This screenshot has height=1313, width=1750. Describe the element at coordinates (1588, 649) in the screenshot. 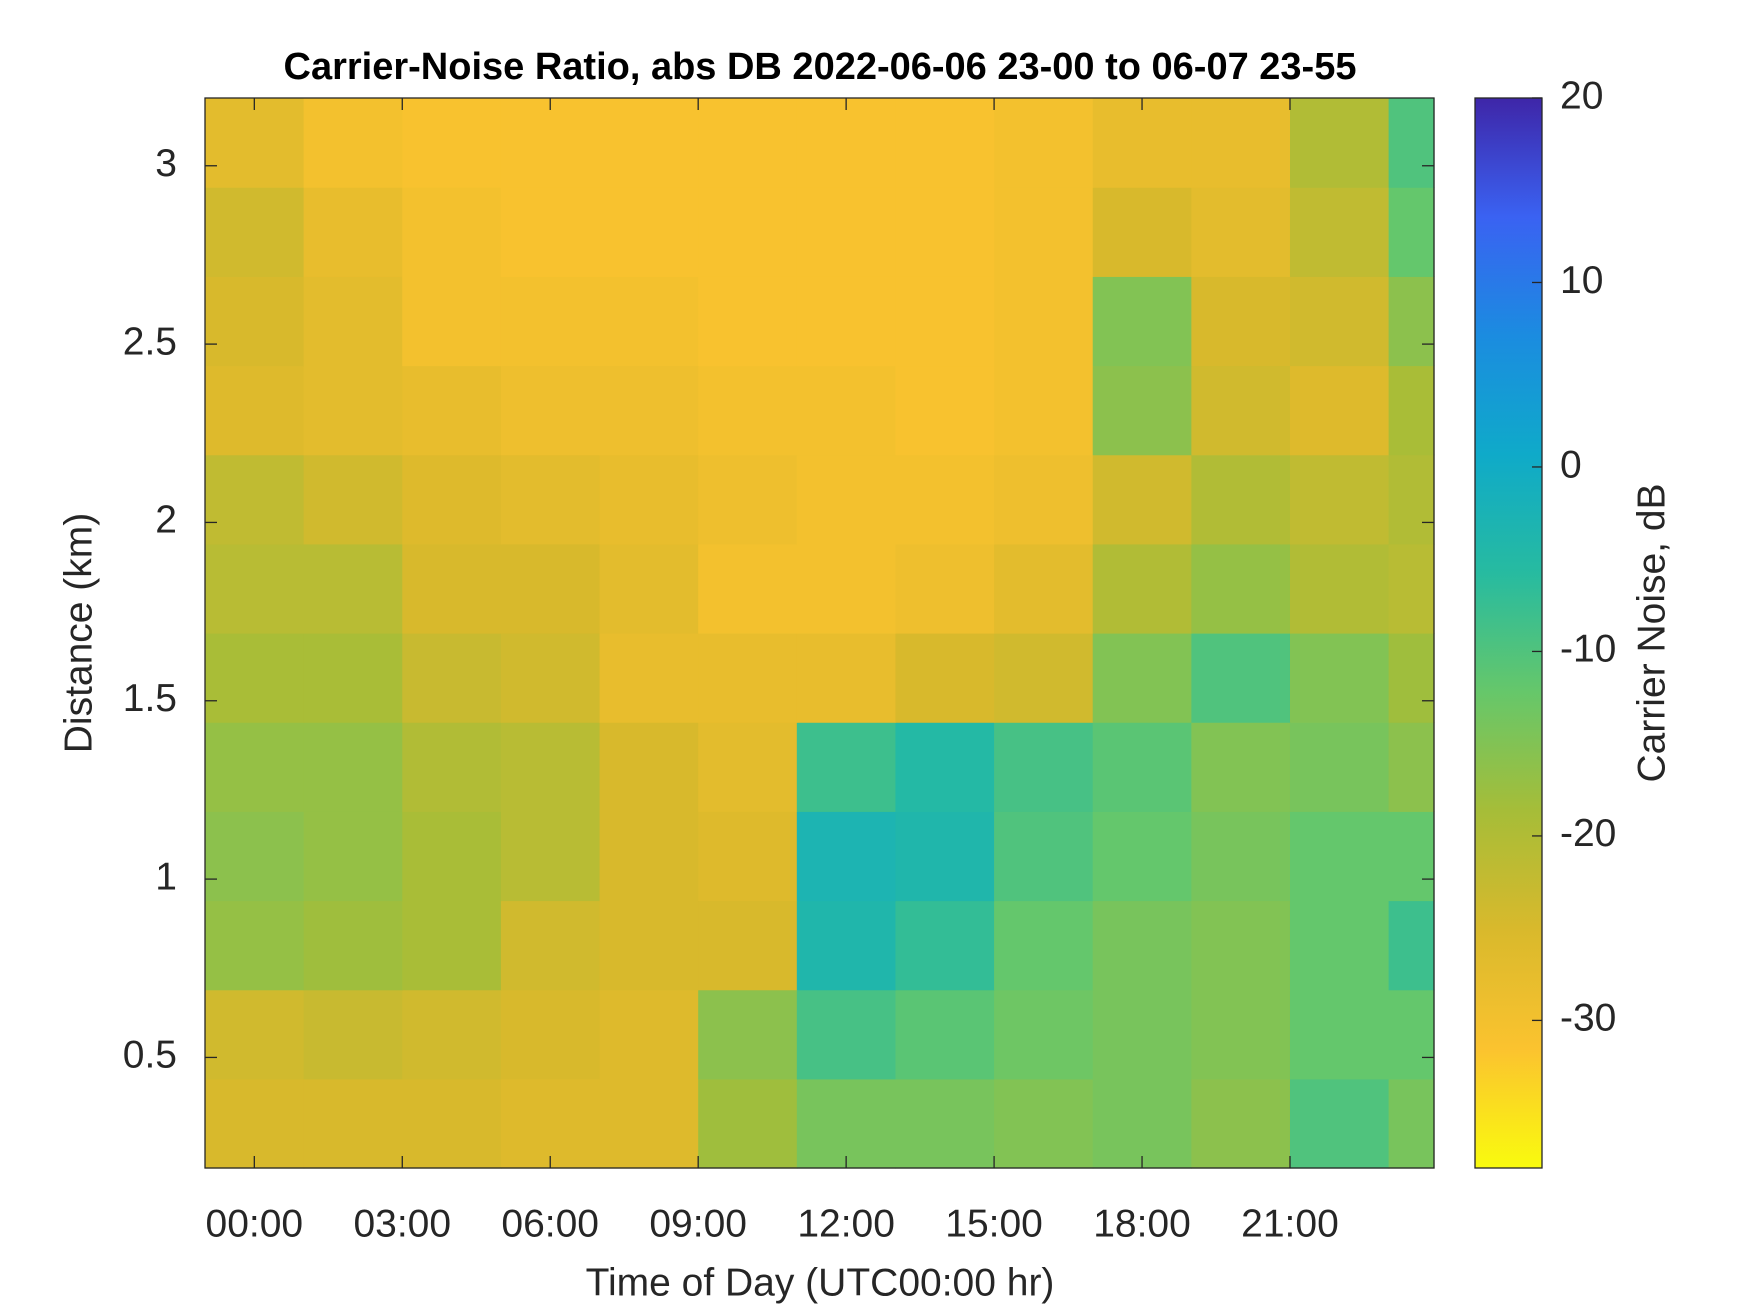

I see `colorbar-tick-label: -10` at that location.